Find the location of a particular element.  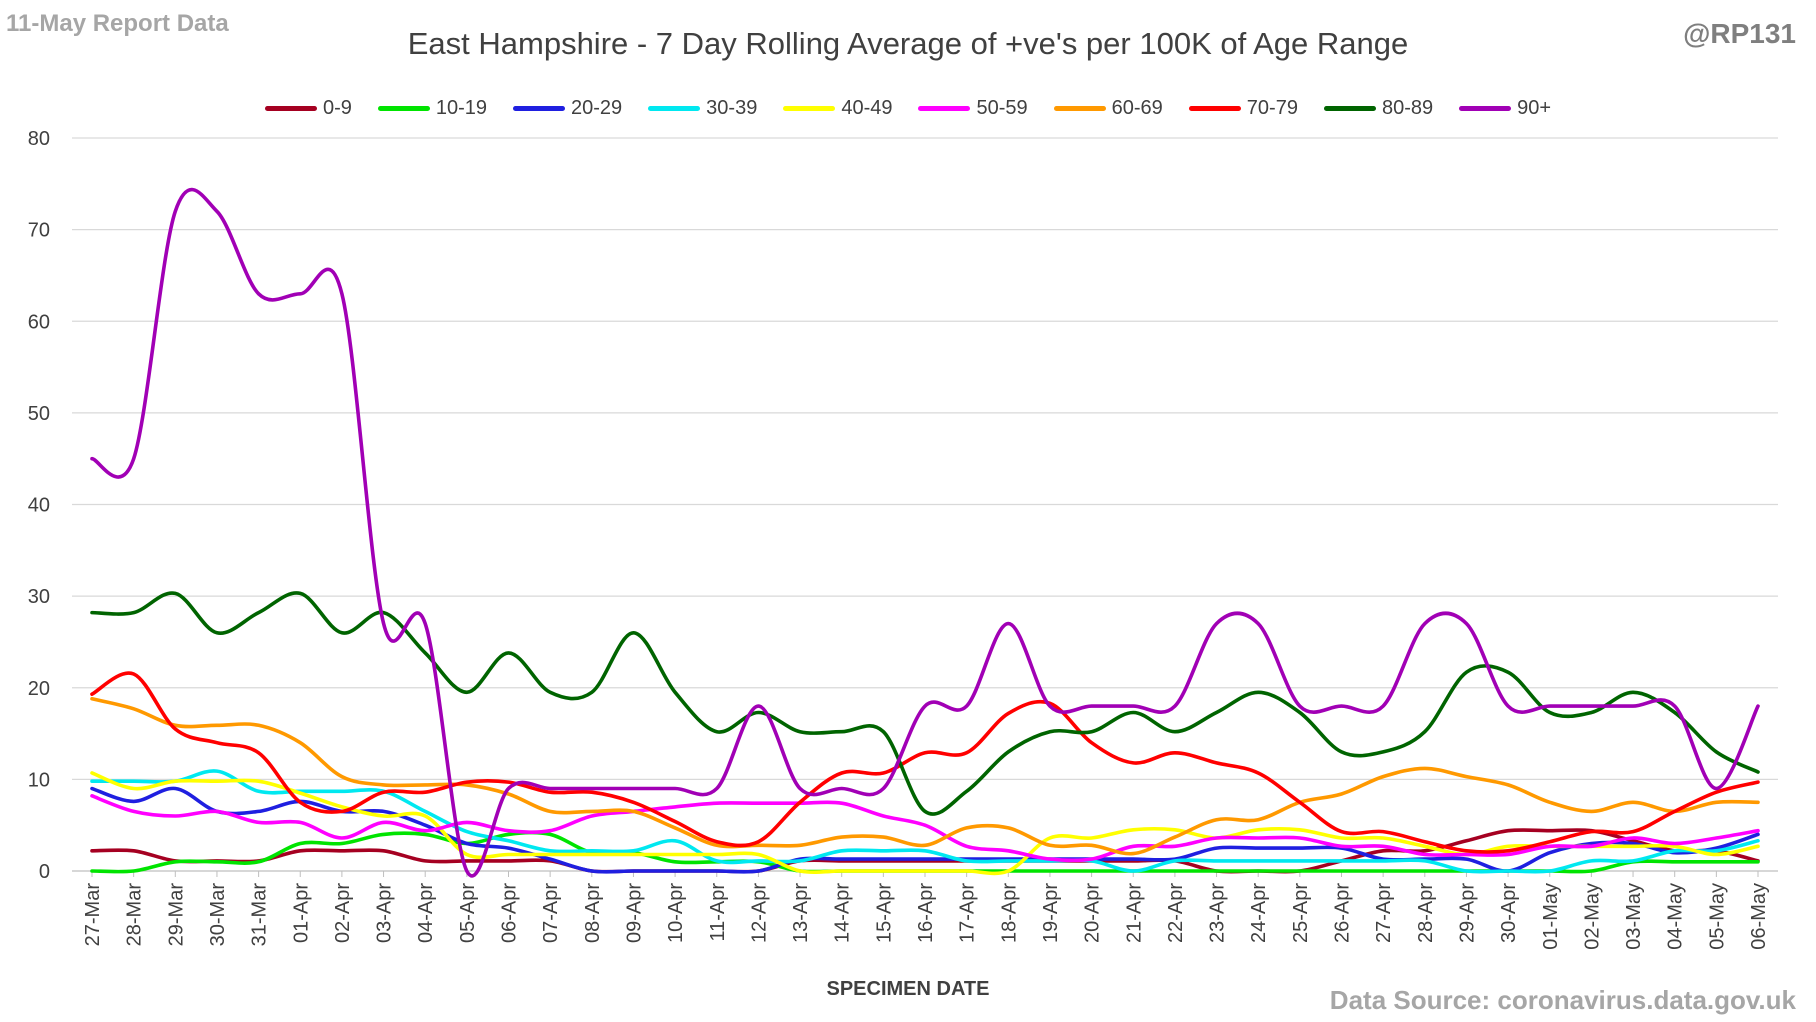

legend-label: 70-79 is located at coordinates (1272, 108).